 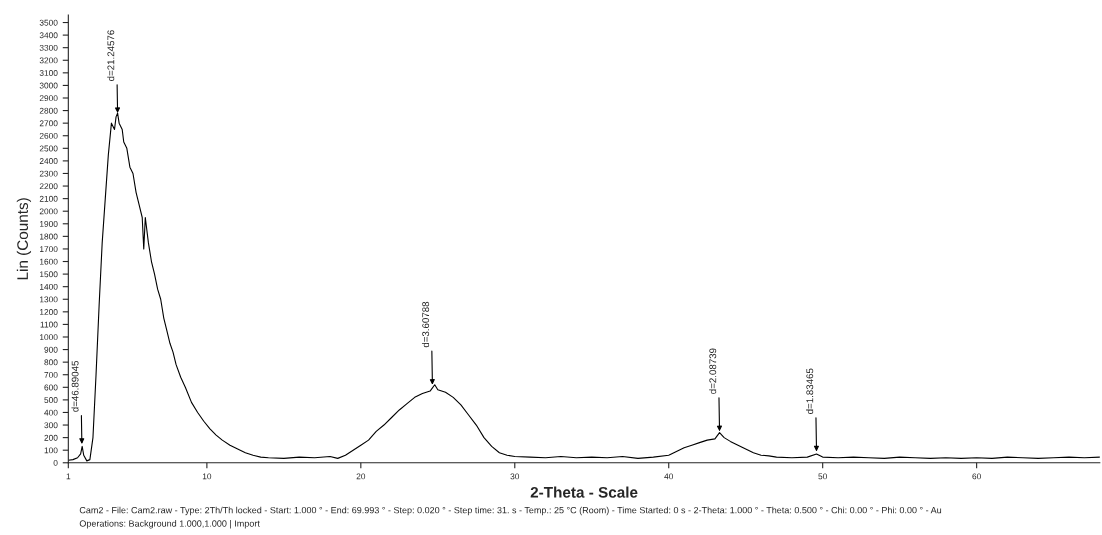 What do you see at coordinates (425, 324) in the screenshot?
I see `annotation: d=3.60788` at bounding box center [425, 324].